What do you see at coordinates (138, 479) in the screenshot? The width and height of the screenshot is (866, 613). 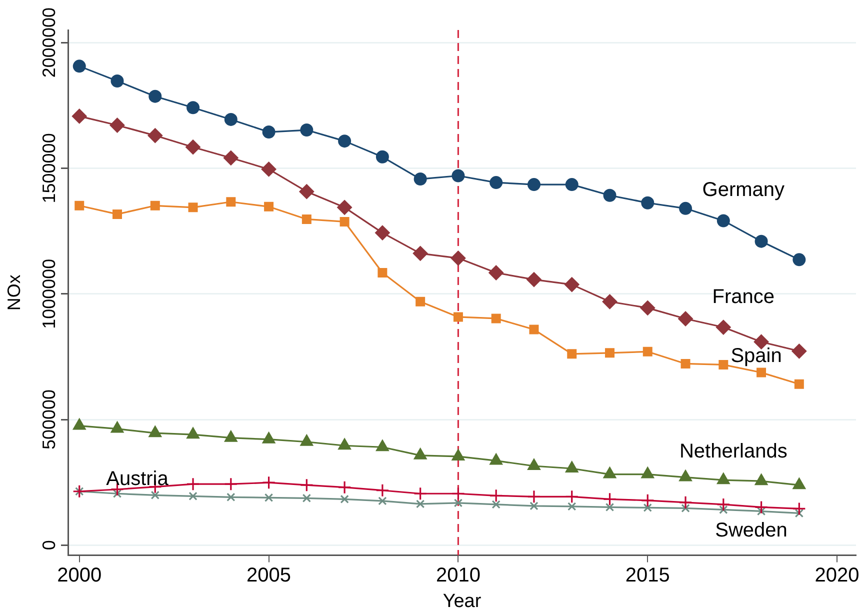 I see `series-label: Austria` at bounding box center [138, 479].